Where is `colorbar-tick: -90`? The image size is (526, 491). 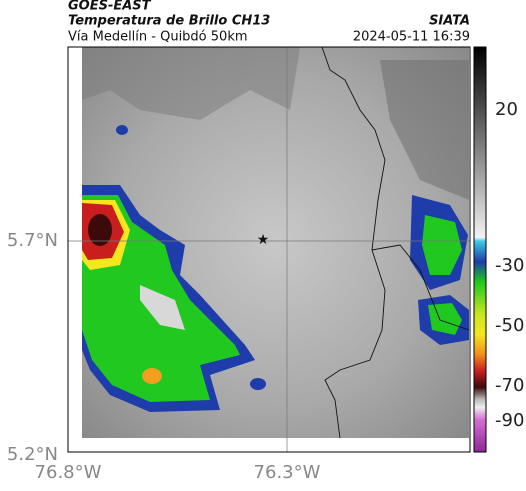
colorbar-tick: -90 is located at coordinates (509, 420).